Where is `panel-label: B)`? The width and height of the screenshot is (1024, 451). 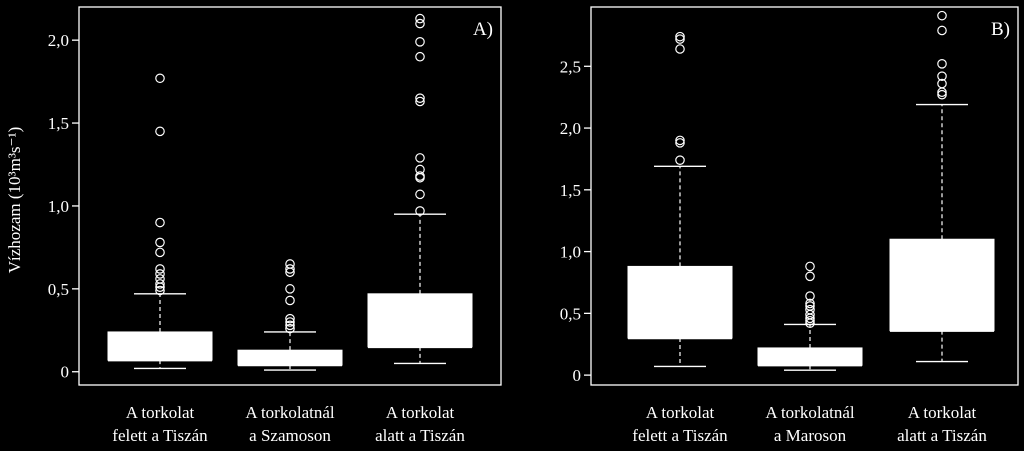
panel-label: B) is located at coordinates (1000, 29).